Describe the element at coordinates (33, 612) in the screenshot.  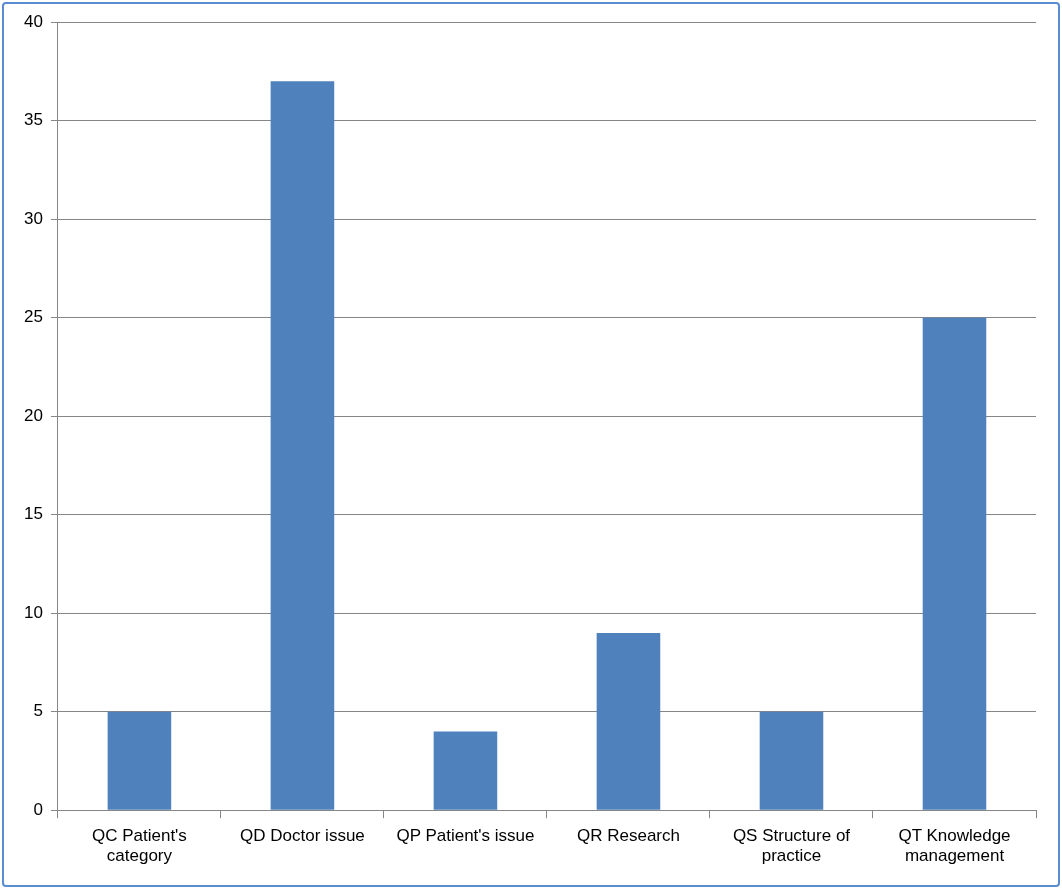
I see `y-tick-label: 10` at that location.